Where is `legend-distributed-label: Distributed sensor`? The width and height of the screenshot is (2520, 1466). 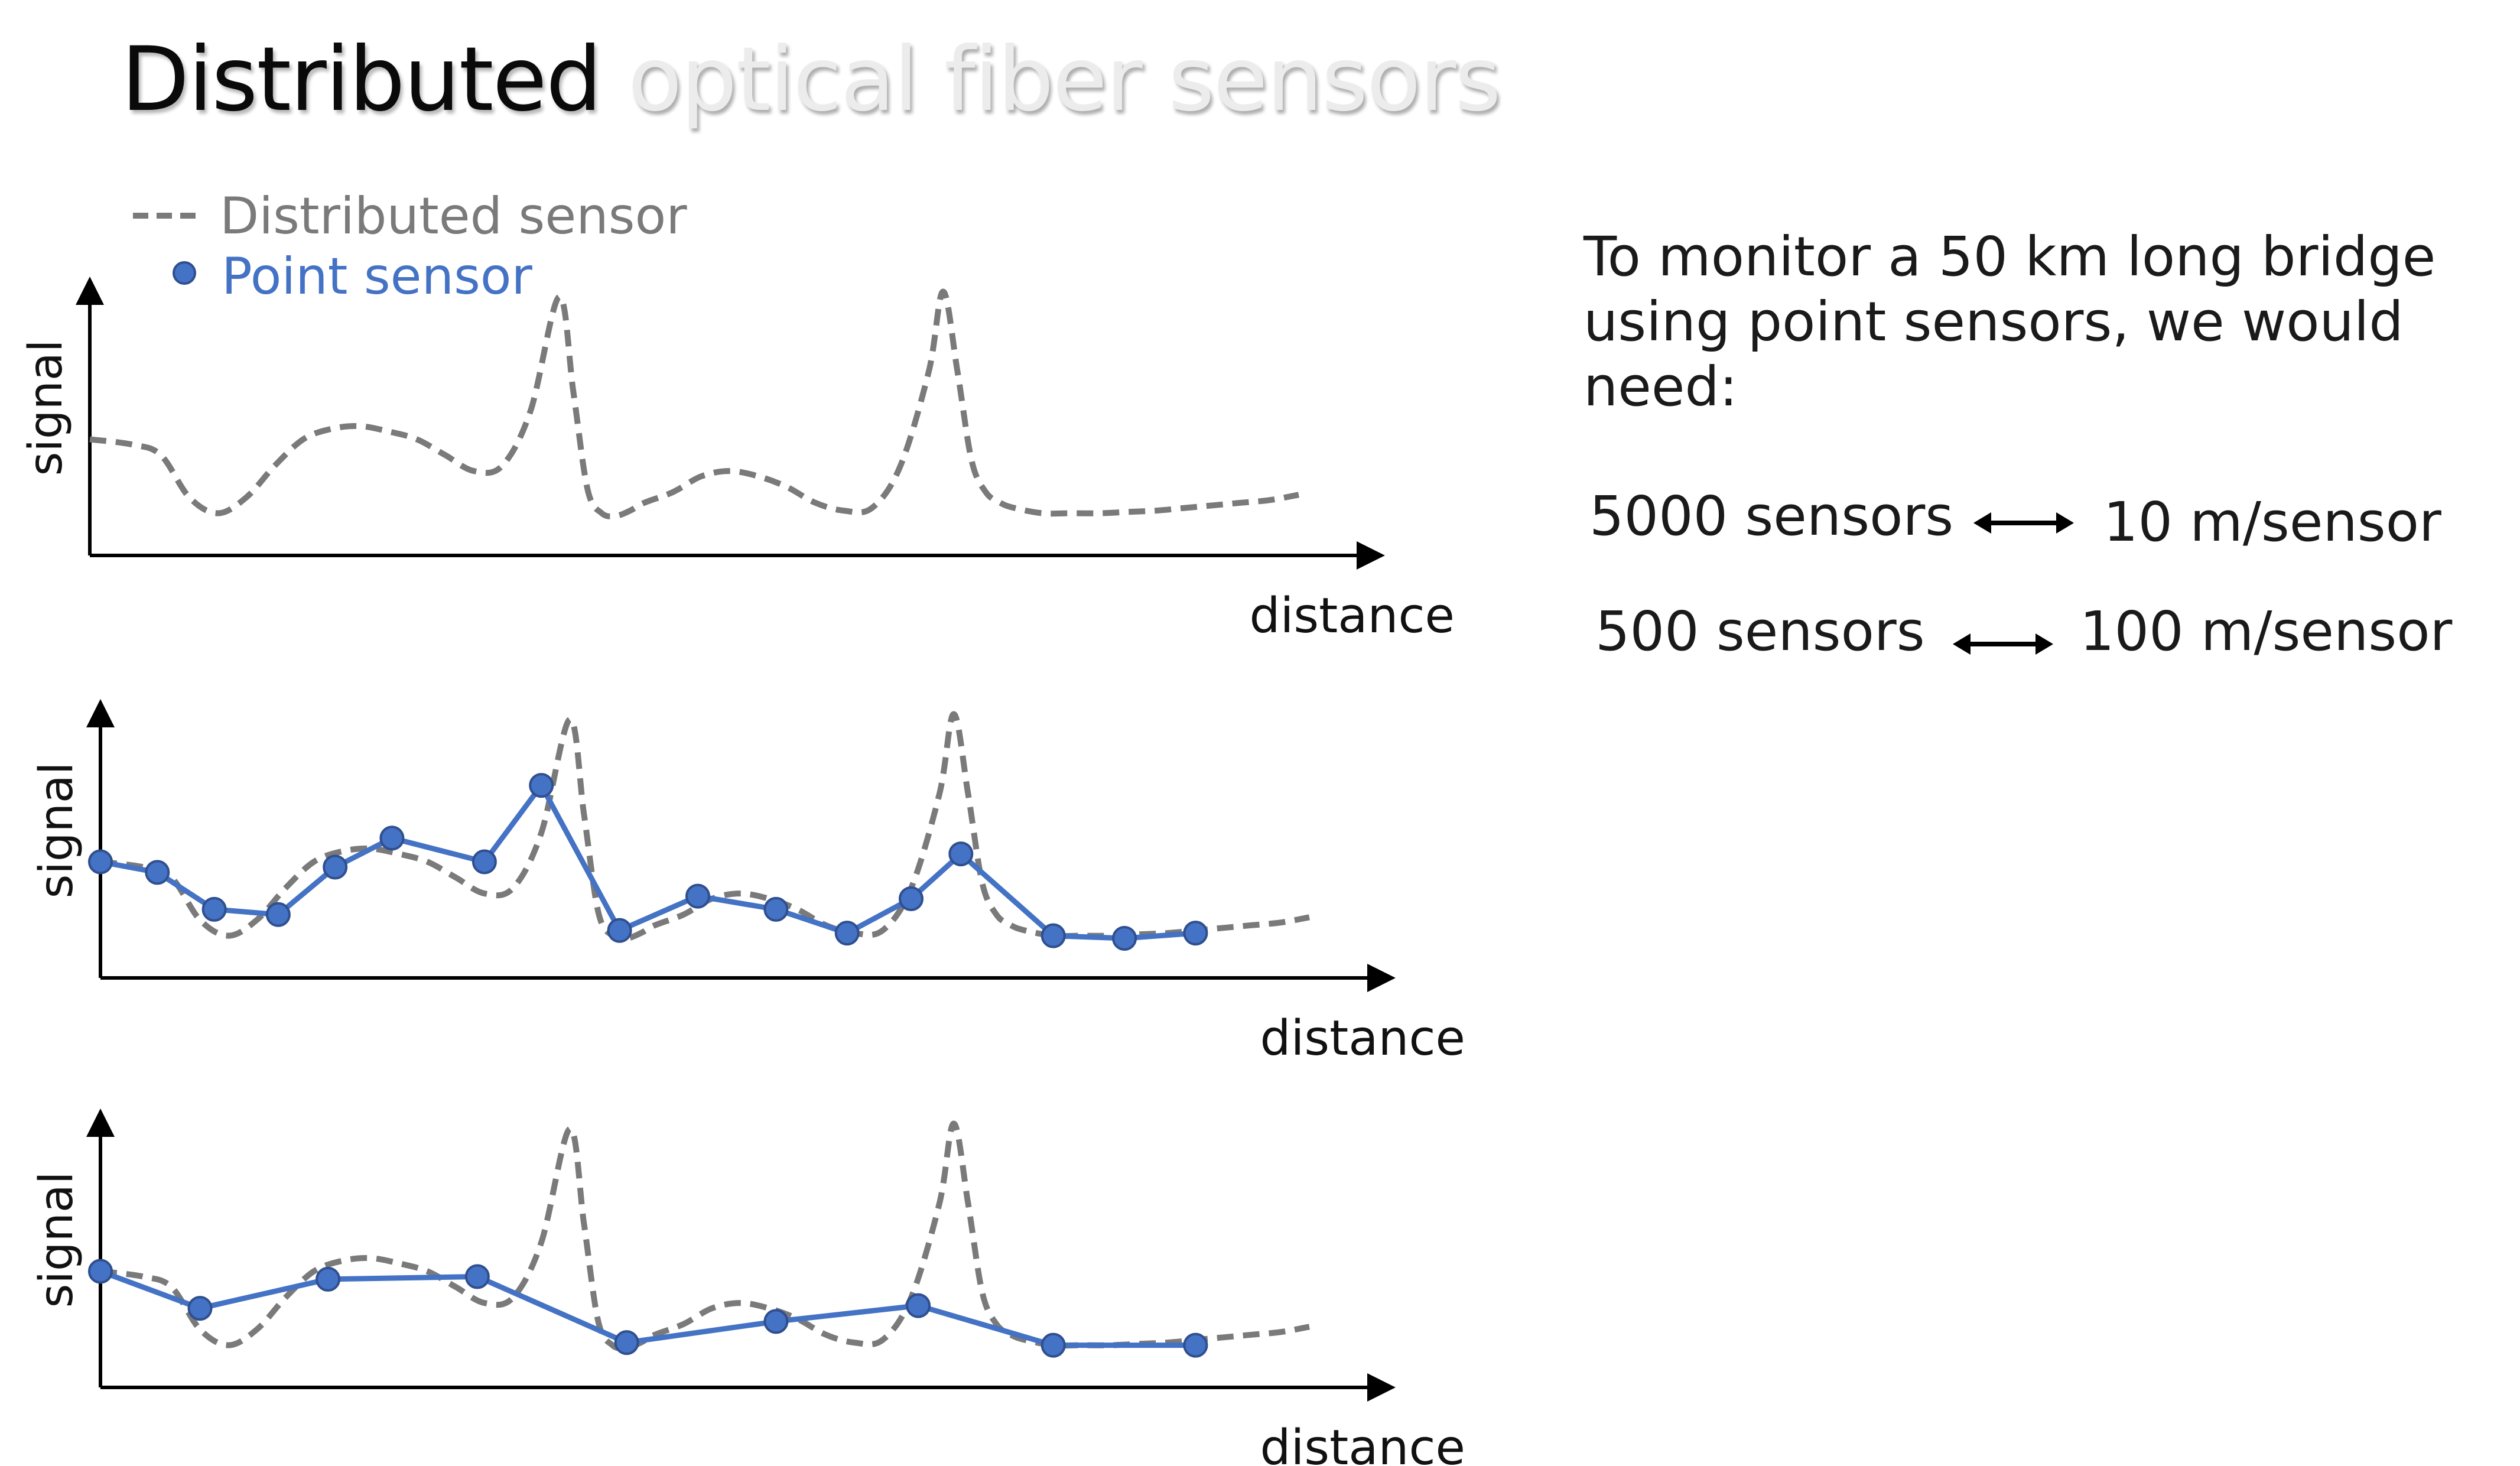 legend-distributed-label: Distributed sensor is located at coordinates (453, 217).